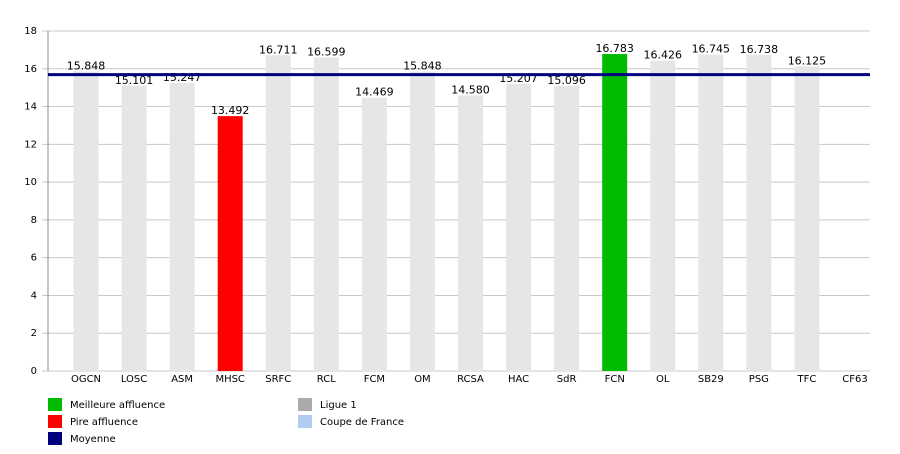 This screenshot has height=454, width=900. I want to click on value-label: 14.469, so click(374, 92).